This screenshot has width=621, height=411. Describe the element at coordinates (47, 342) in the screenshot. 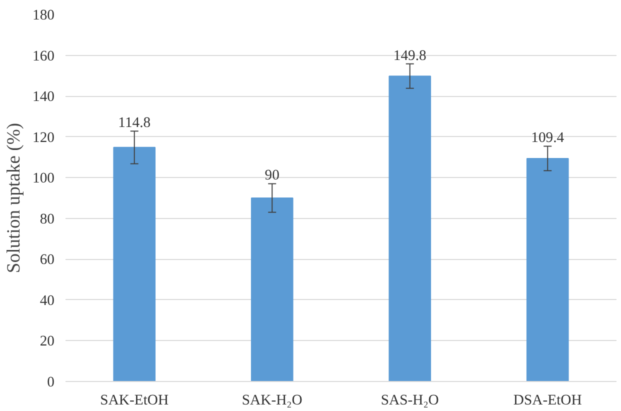

I see `y-tick-label: 20` at that location.